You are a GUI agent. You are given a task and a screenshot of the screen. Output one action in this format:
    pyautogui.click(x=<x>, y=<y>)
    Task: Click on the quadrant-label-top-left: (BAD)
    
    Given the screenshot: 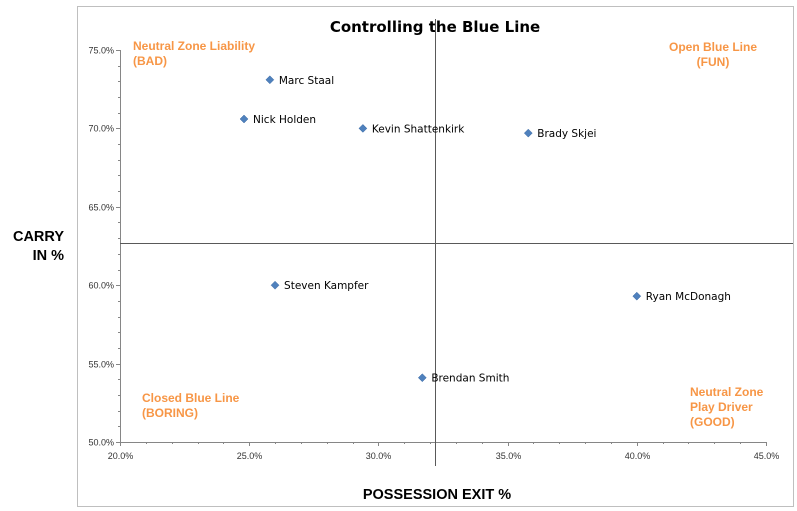 What is the action you would take?
    pyautogui.click(x=150, y=61)
    